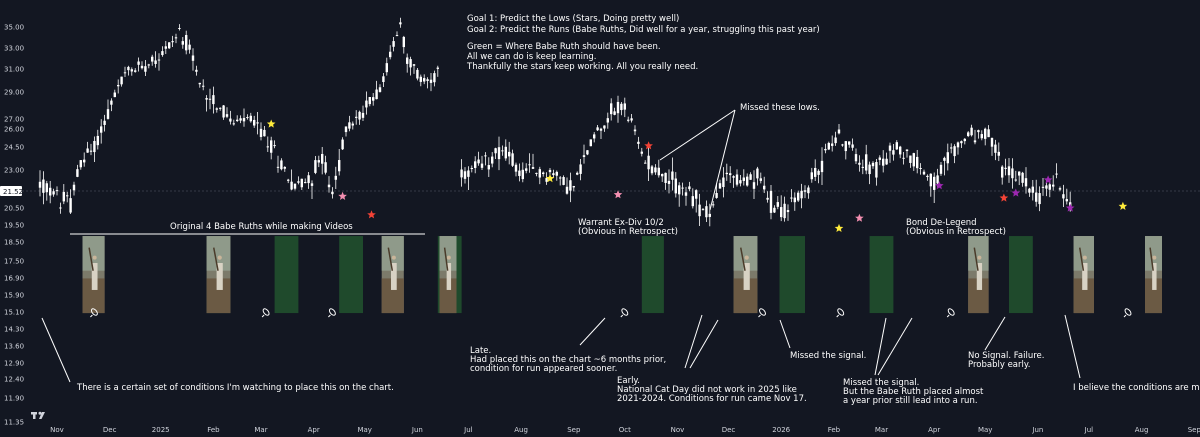 The width and height of the screenshot is (1200, 437). What do you see at coordinates (14, 423) in the screenshot?
I see `y-tick-label: 11.35` at bounding box center [14, 423].